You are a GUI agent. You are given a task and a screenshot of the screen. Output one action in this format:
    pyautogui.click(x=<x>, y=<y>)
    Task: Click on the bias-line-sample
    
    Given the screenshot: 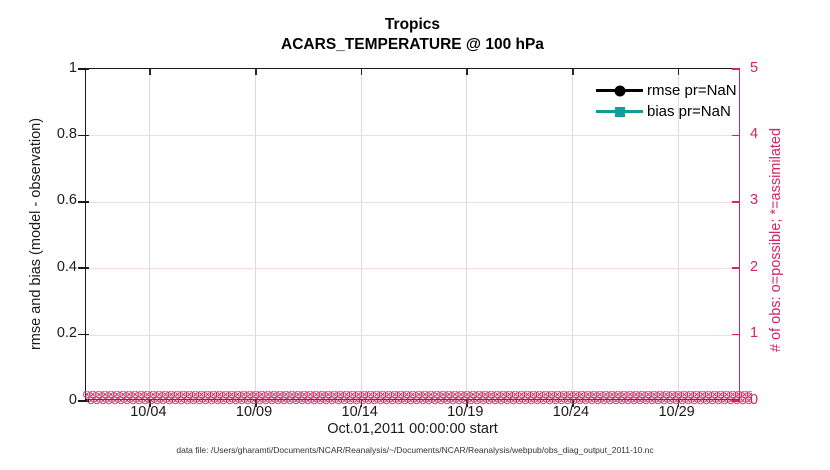 What is the action you would take?
    pyautogui.click(x=619, y=111)
    